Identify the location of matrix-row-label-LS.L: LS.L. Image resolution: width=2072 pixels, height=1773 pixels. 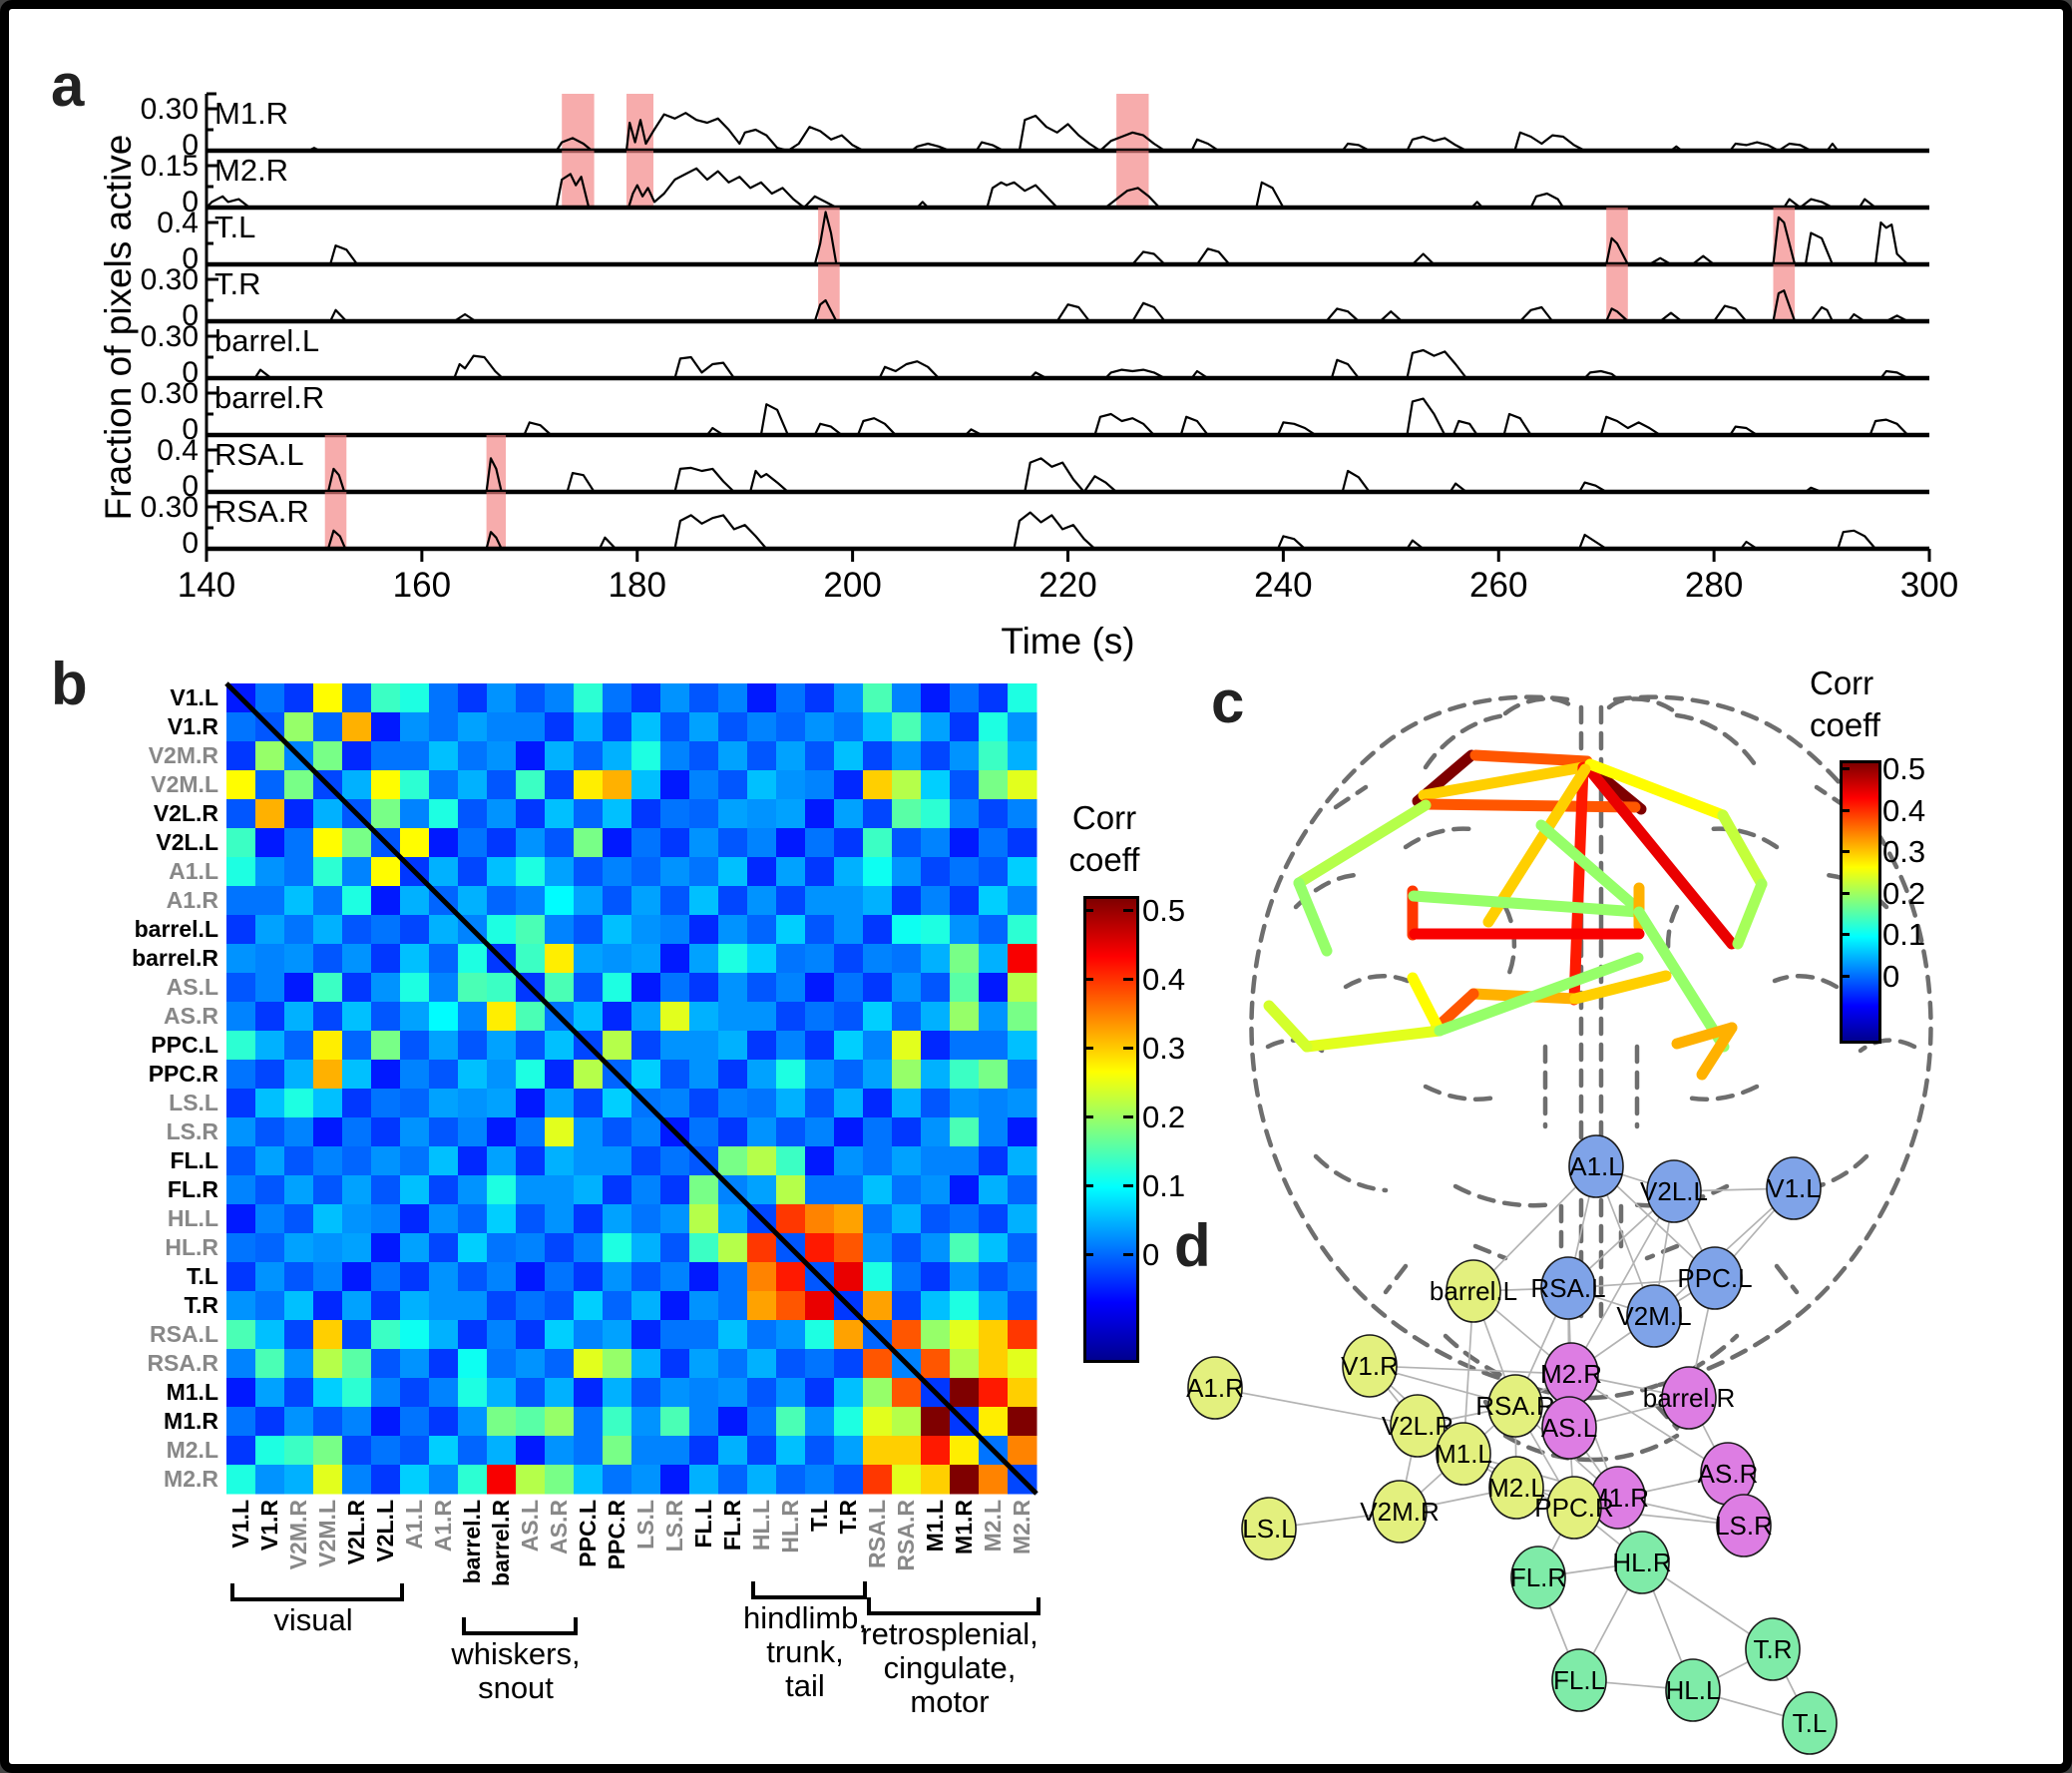
(193, 1103).